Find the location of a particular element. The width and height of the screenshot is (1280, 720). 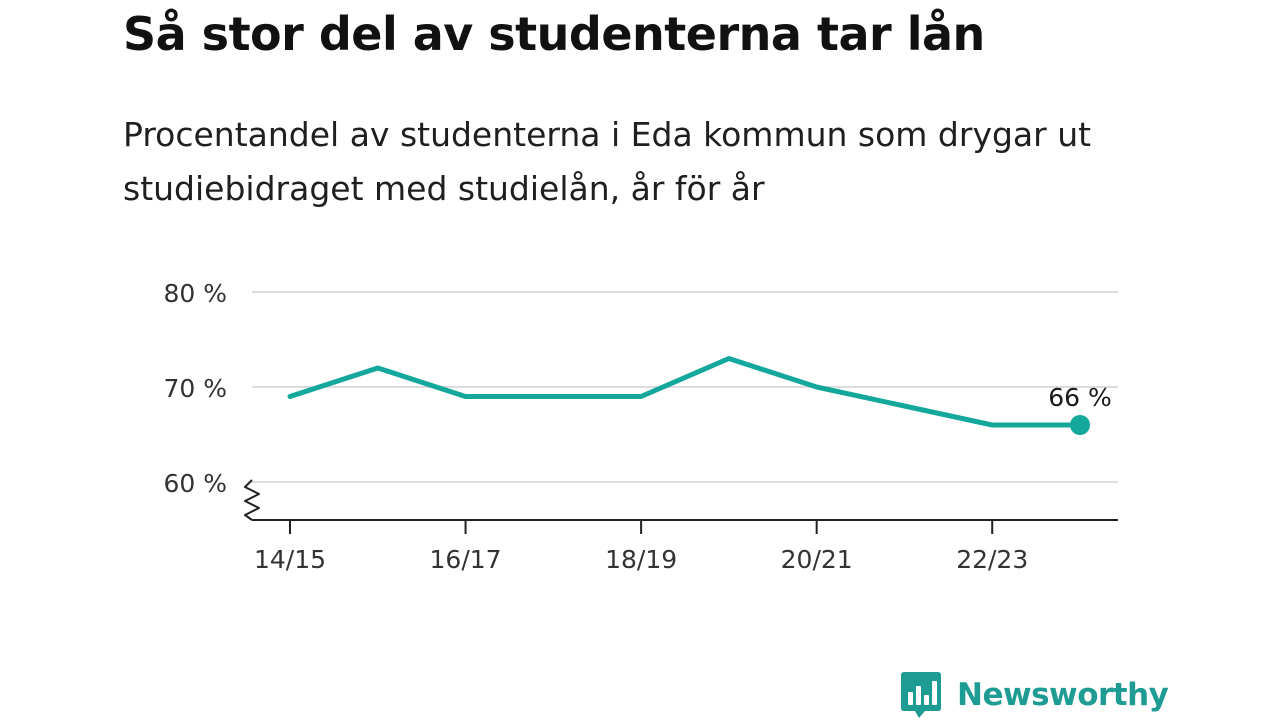

series-layer: 66 % is located at coordinates (699, 395).